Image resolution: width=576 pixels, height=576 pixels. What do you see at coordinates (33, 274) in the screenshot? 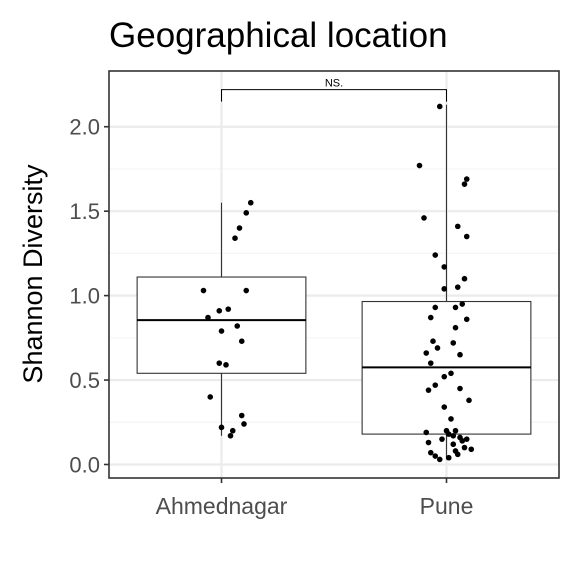
I see `y-axis-label: Shannon Diversity` at bounding box center [33, 274].